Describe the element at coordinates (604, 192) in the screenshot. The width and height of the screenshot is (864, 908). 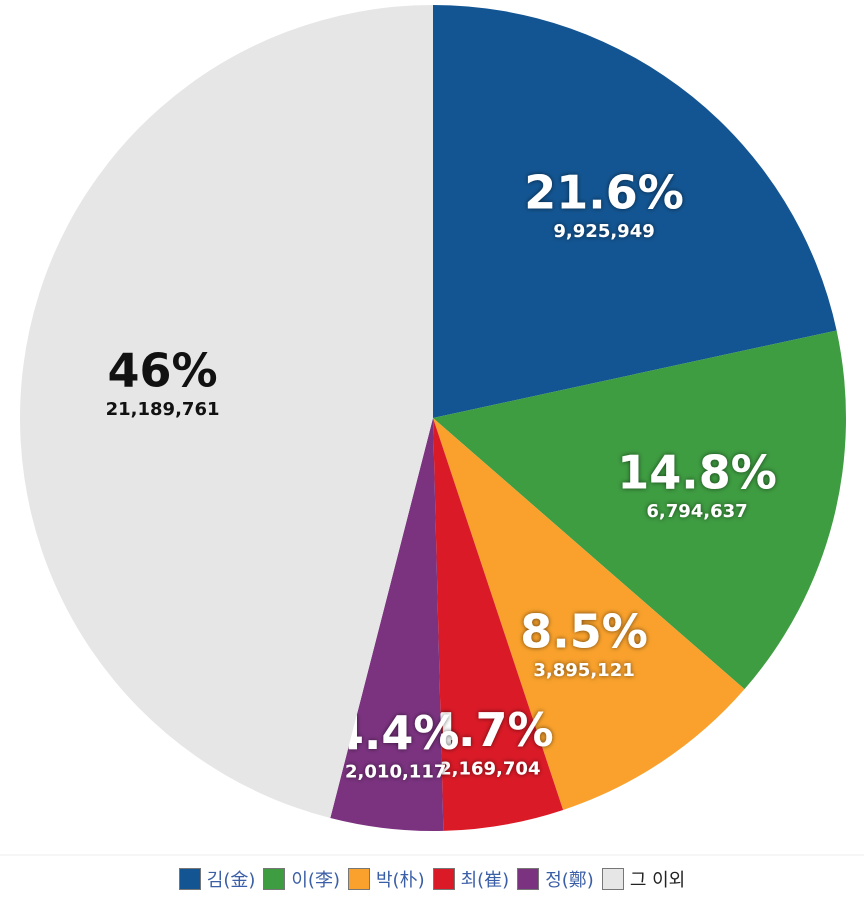
I see `value-label: 21.6%` at that location.